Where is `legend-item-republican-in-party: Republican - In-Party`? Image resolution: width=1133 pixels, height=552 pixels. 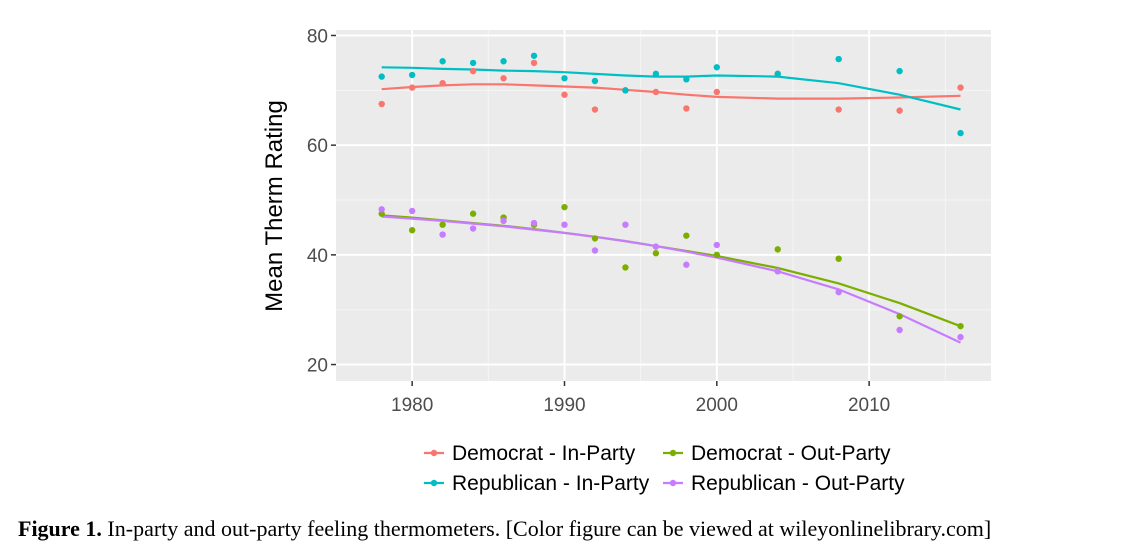
legend-item-republican-in-party: Republican - In-Party is located at coordinates (537, 483).